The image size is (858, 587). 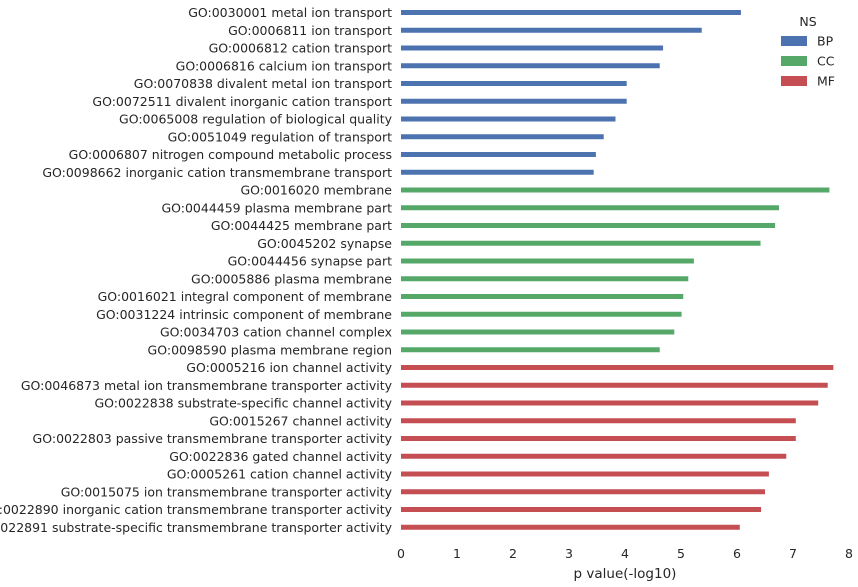 What do you see at coordinates (625, 574) in the screenshot?
I see `x-axis-label: p value(-log10)` at bounding box center [625, 574].